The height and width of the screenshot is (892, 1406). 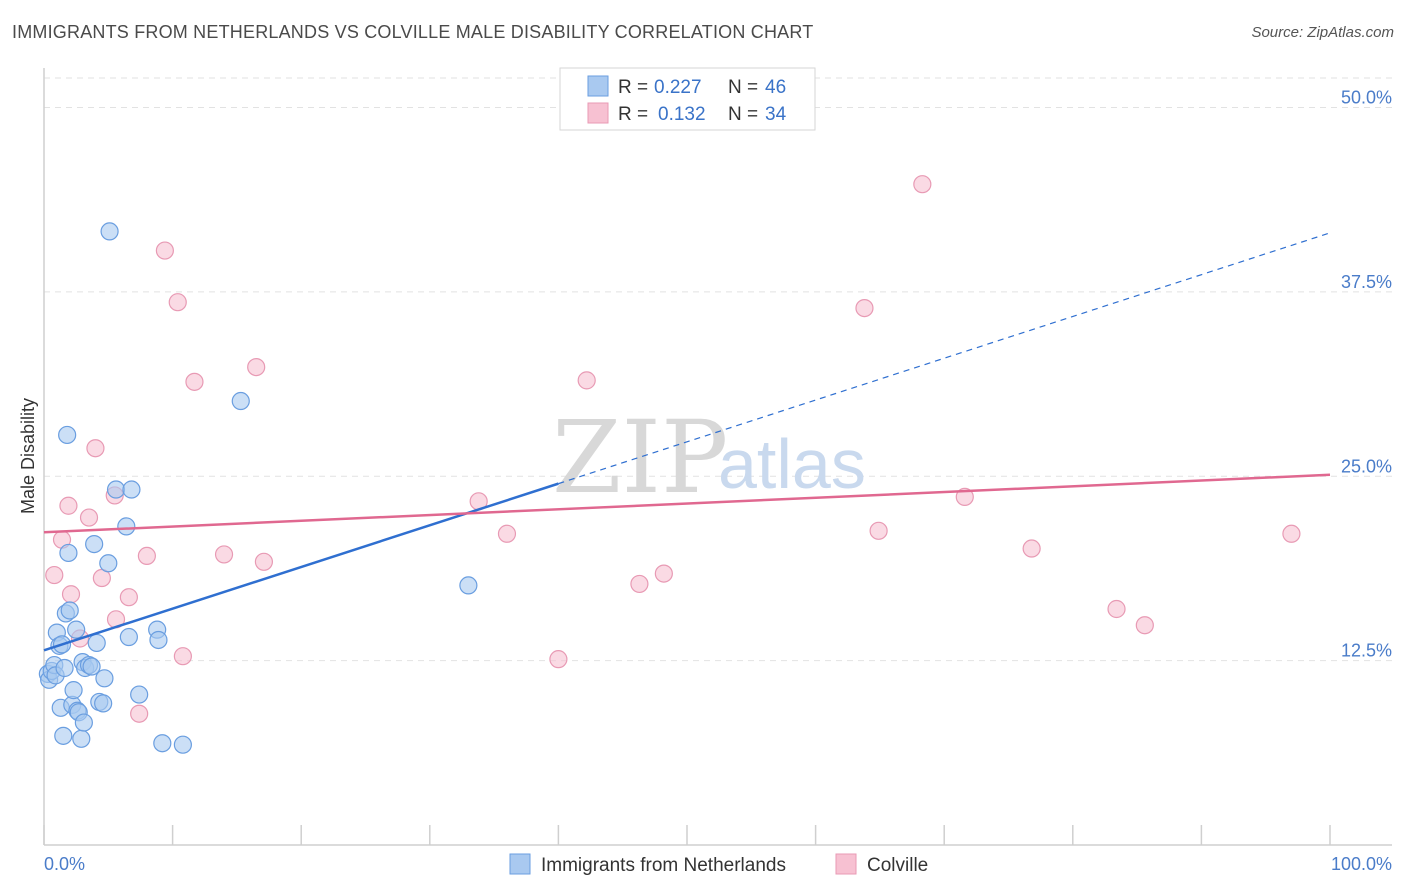 What do you see at coordinates (678, 87) in the screenshot?
I see `legend-r-value-netherlands: 0.227` at bounding box center [678, 87].